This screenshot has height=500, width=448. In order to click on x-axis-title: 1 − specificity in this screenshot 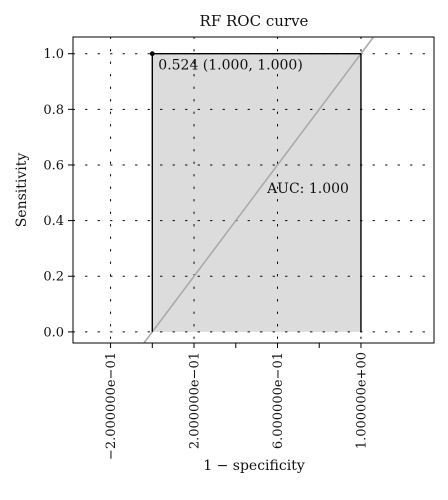, I will do `click(254, 466)`.